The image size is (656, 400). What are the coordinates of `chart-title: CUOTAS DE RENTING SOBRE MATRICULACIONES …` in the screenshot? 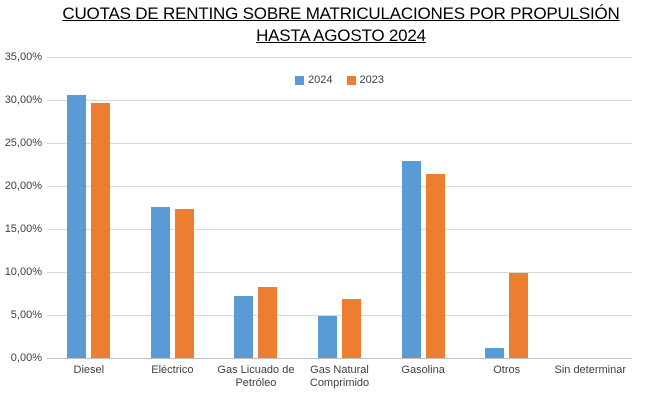 It's located at (341, 25).